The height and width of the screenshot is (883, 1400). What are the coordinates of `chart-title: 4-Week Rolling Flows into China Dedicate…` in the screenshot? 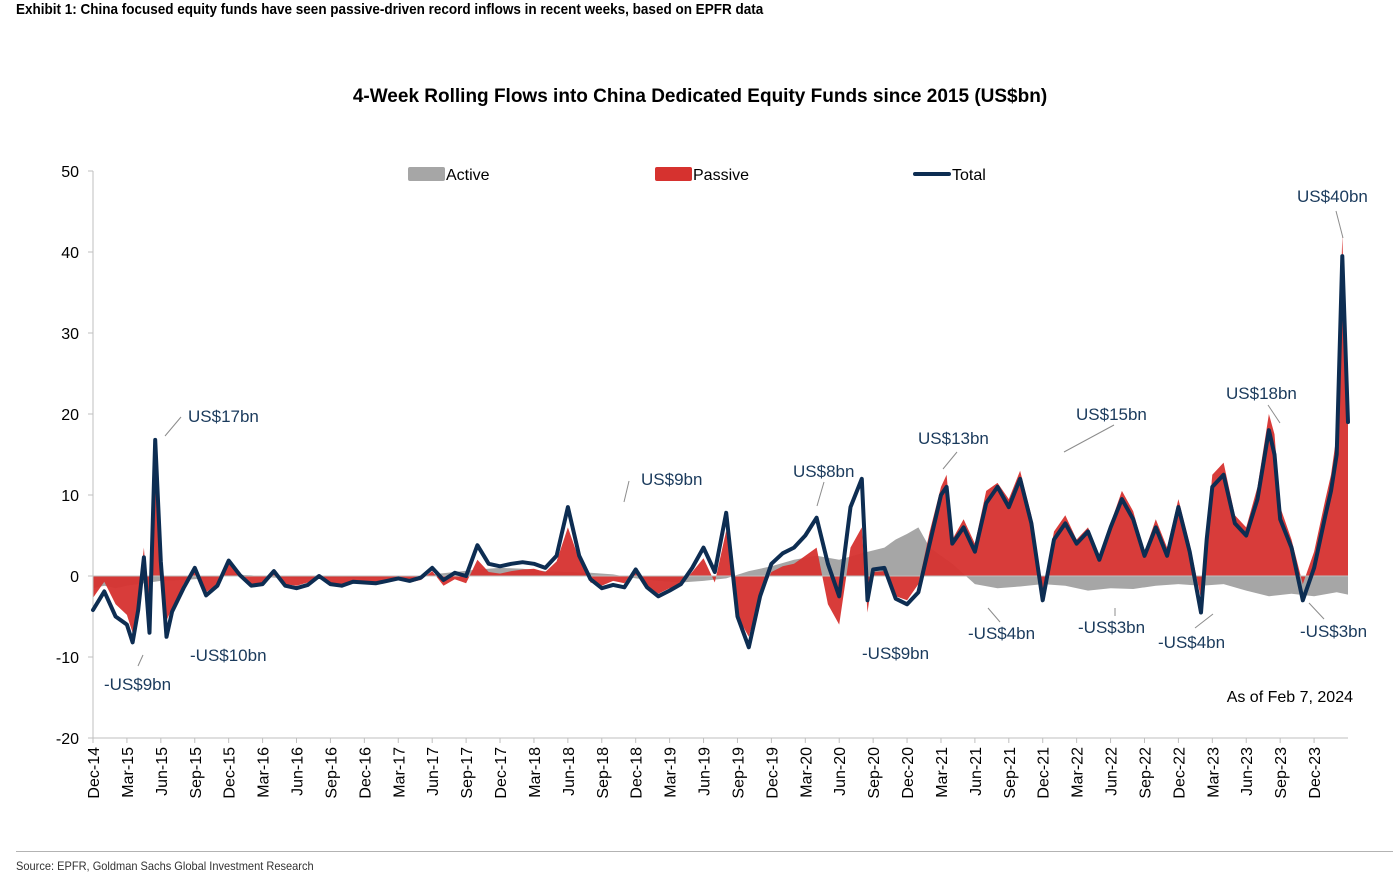 It's located at (700, 96).